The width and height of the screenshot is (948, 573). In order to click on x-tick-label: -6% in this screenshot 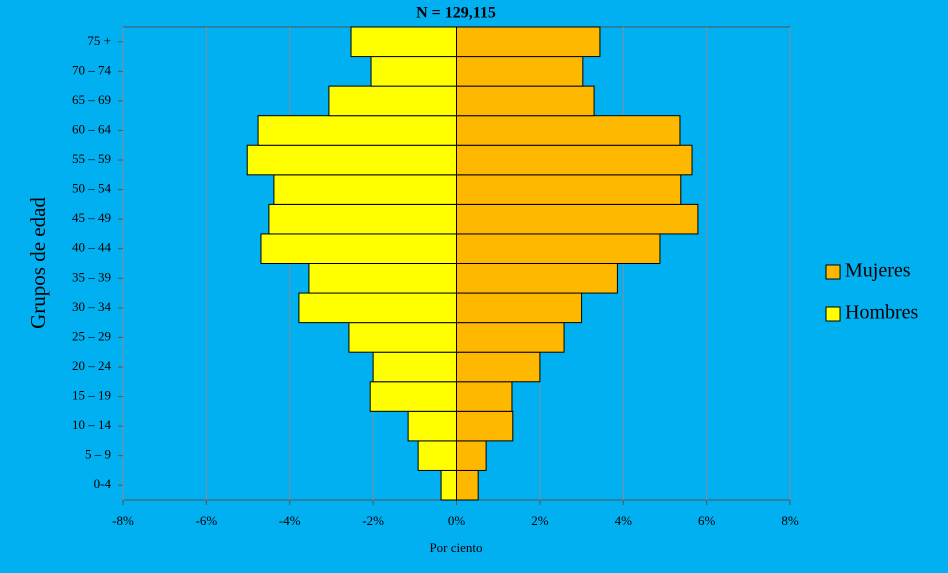, I will do `click(207, 520)`.